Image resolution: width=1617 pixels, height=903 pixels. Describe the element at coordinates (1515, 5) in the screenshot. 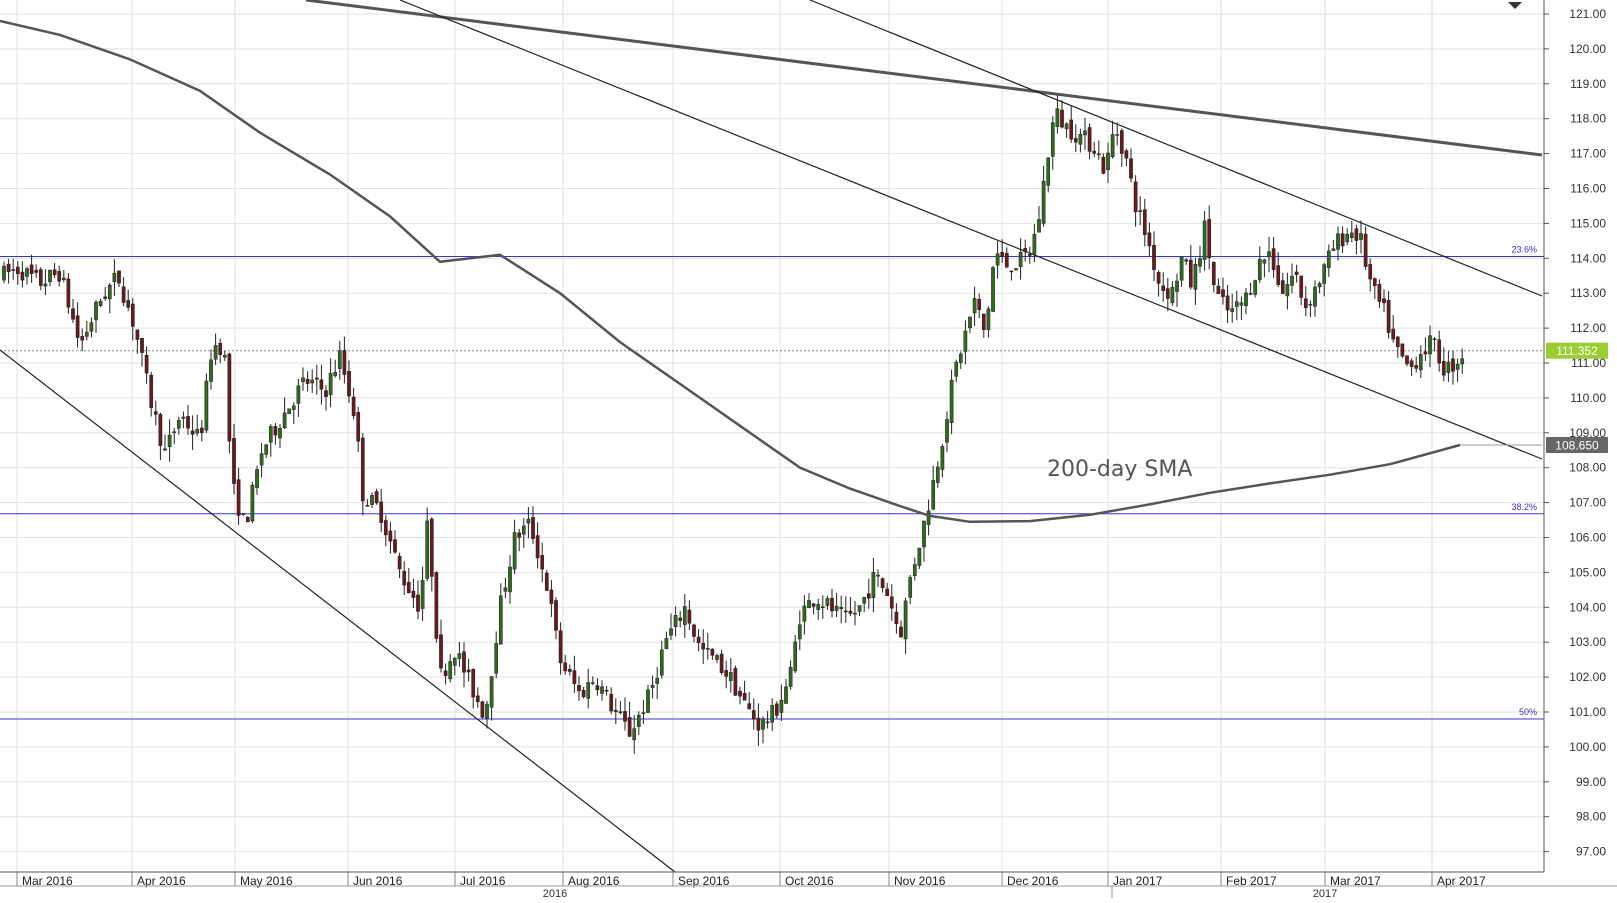

I see `dropdown-arrow-icon` at that location.